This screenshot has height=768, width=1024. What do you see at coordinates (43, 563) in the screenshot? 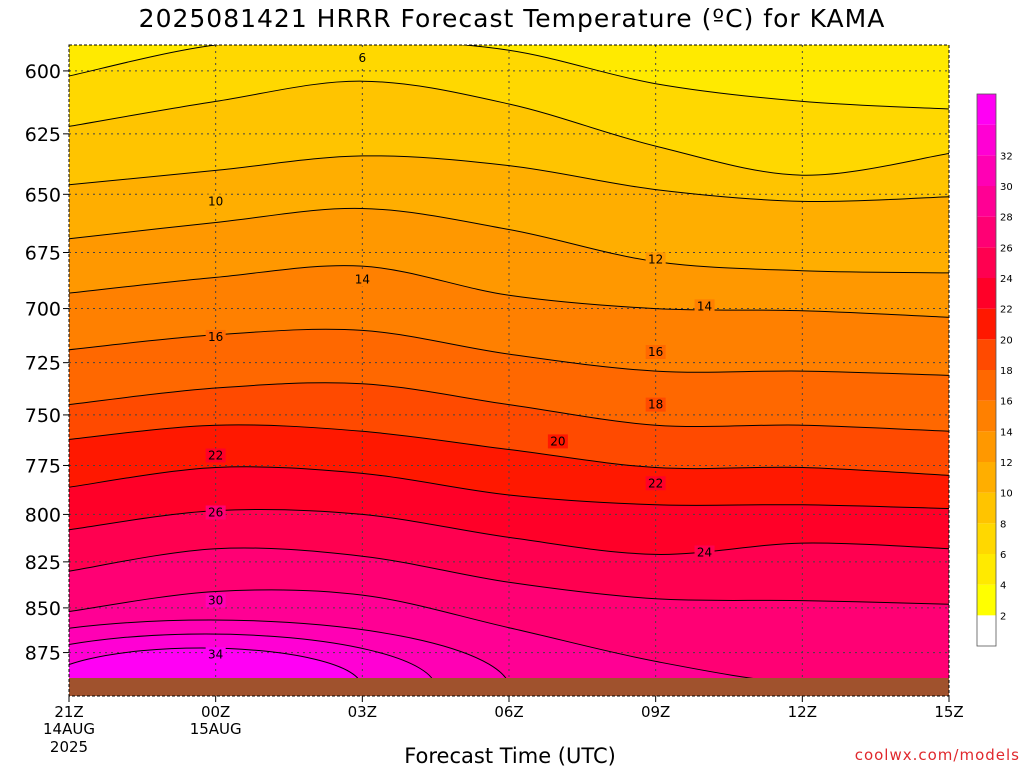
I see `ytick-label: 825` at bounding box center [43, 563].